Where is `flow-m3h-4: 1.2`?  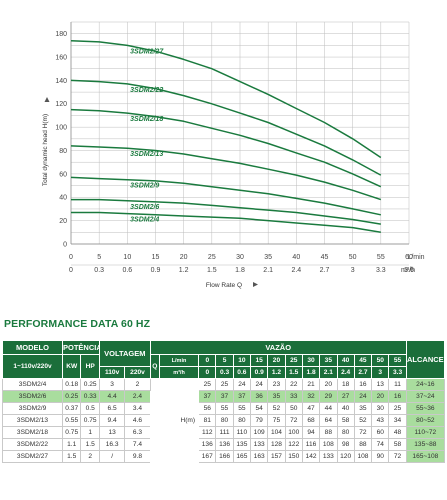 flow-m3h-4: 1.2 is located at coordinates (276, 372).